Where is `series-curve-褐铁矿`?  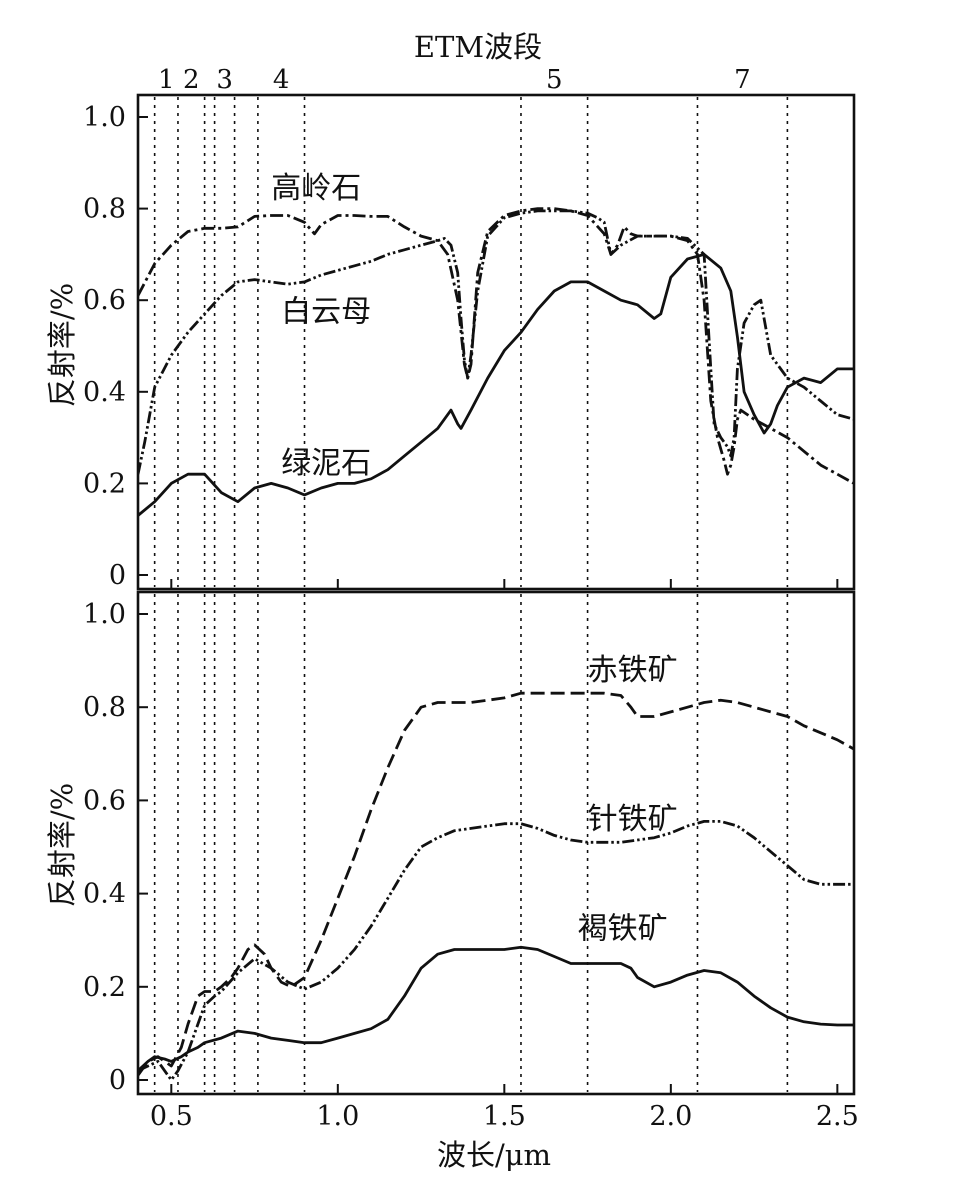 series-curve-褐铁矿 is located at coordinates (496, 1008).